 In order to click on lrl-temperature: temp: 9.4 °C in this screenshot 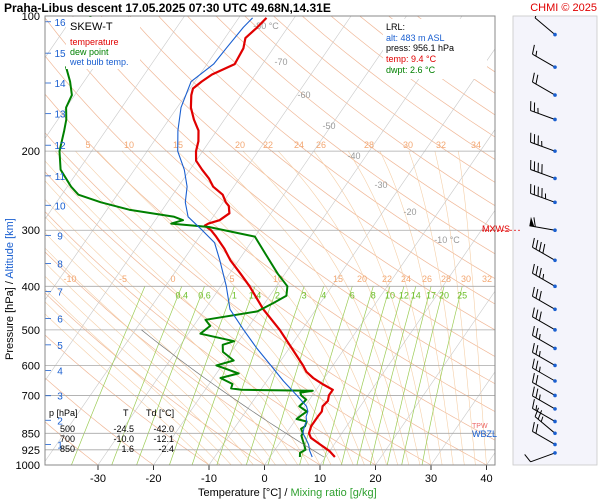, I will do `click(411, 59)`.